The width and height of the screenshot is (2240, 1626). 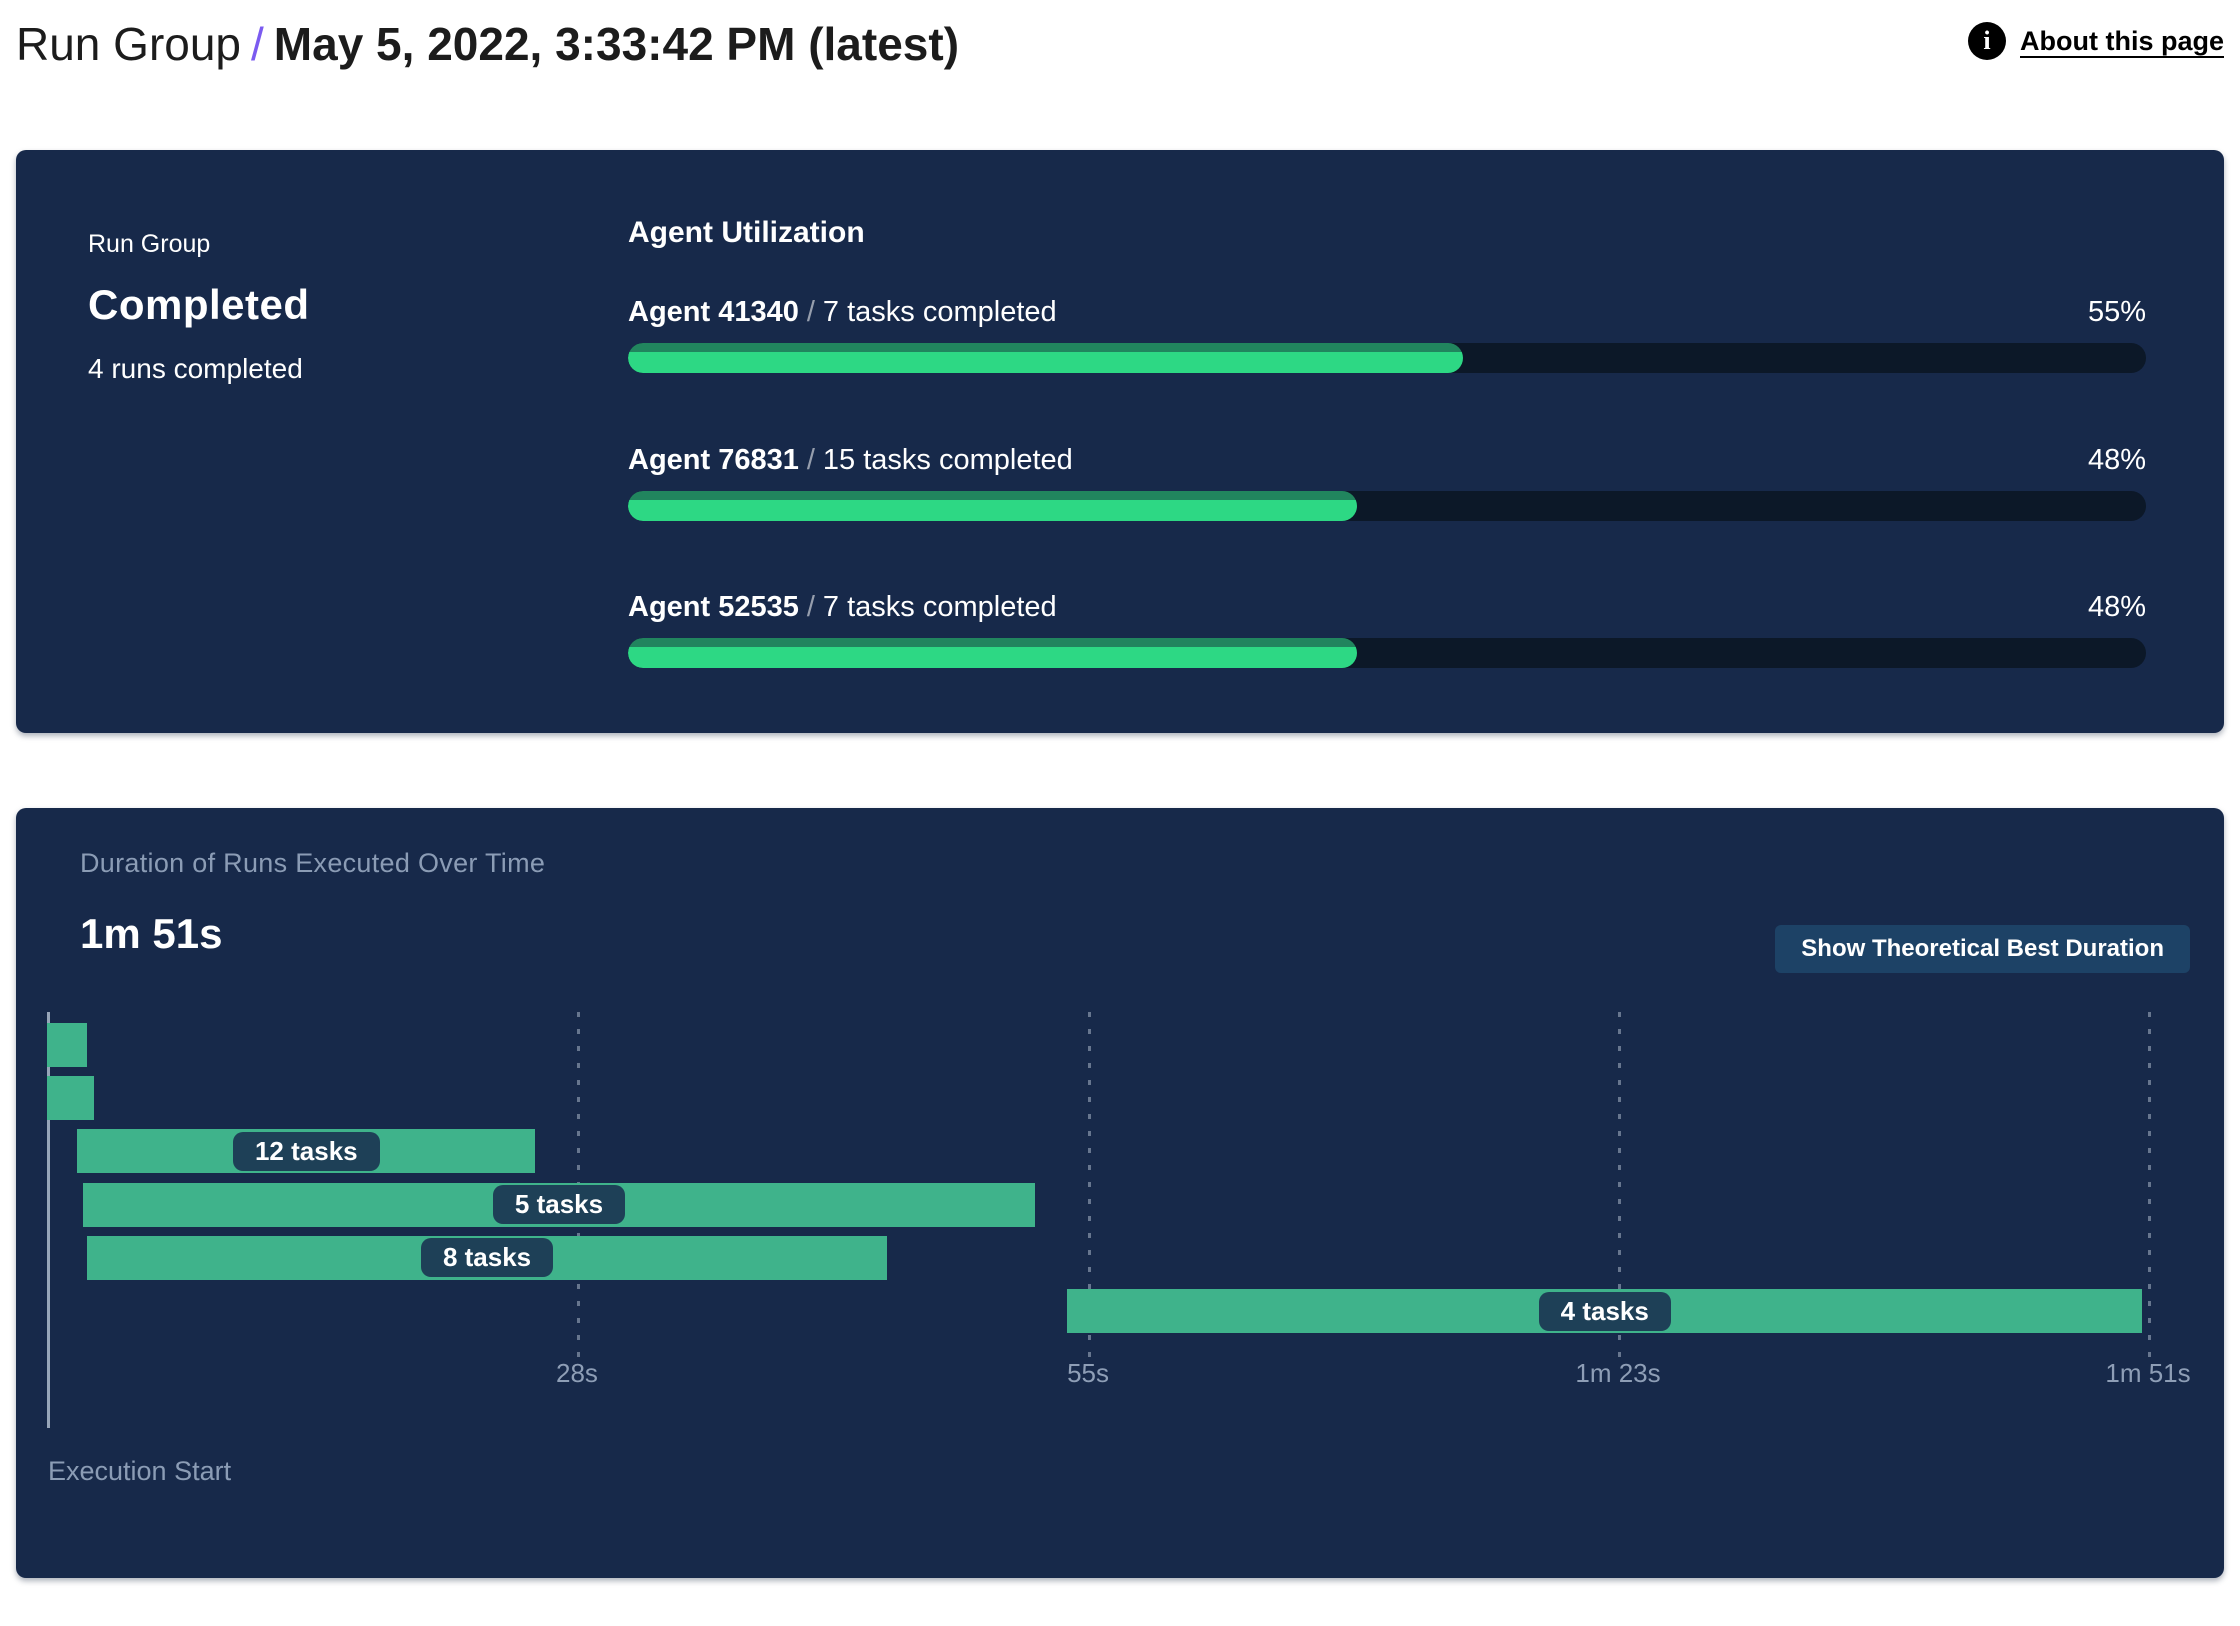 What do you see at coordinates (140, 1471) in the screenshot?
I see `execution-start-label: Execution Start` at bounding box center [140, 1471].